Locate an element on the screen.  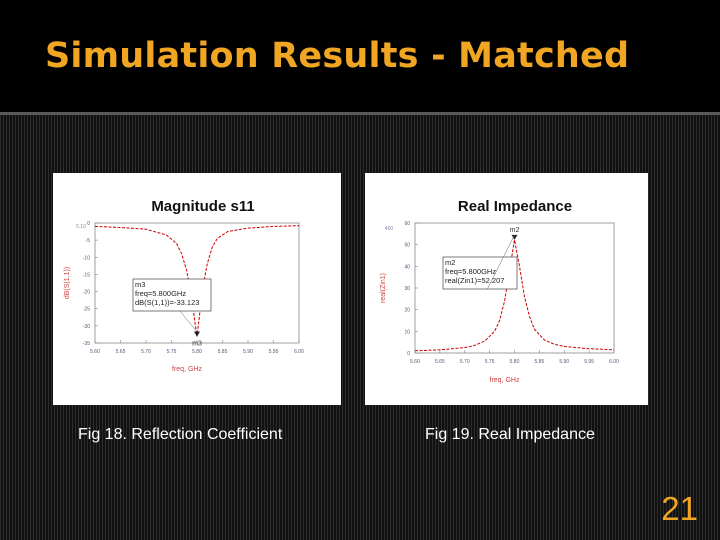
corner-label: 400 is located at coordinates (389, 229).